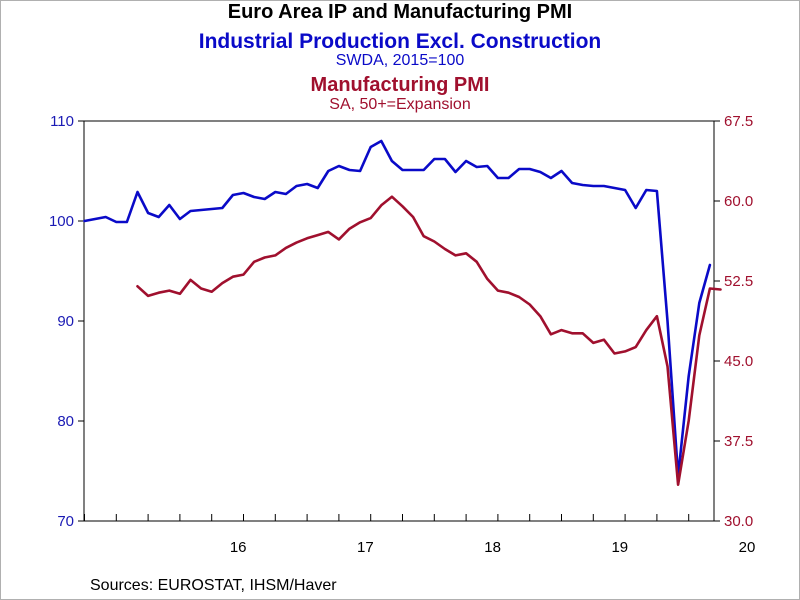  Describe the element at coordinates (65, 321) in the screenshot. I see `left-tick-label: 90` at that location.